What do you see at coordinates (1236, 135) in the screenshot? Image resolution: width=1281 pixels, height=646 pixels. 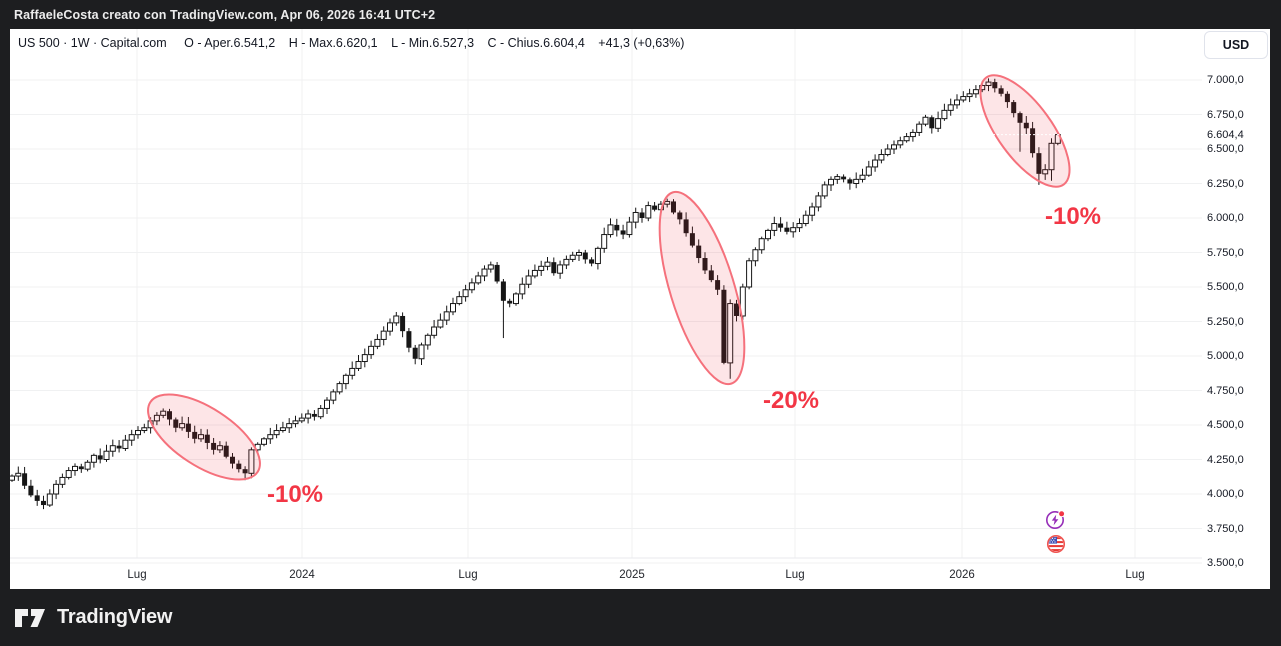 I see `last-price-label: 6.604,4` at bounding box center [1236, 135].